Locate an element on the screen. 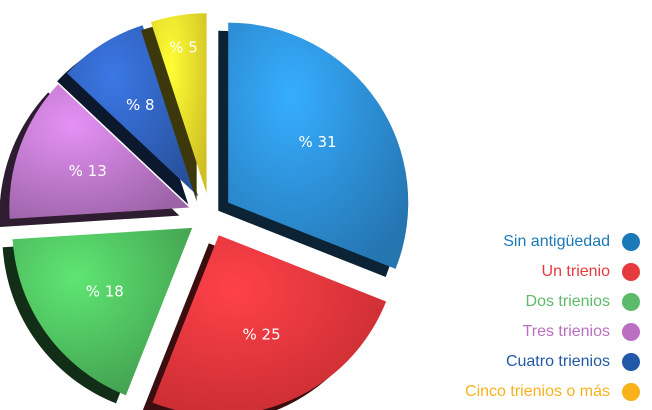 The height and width of the screenshot is (410, 652). slice-value-label-dos-trienios: % 18 is located at coordinates (105, 291).